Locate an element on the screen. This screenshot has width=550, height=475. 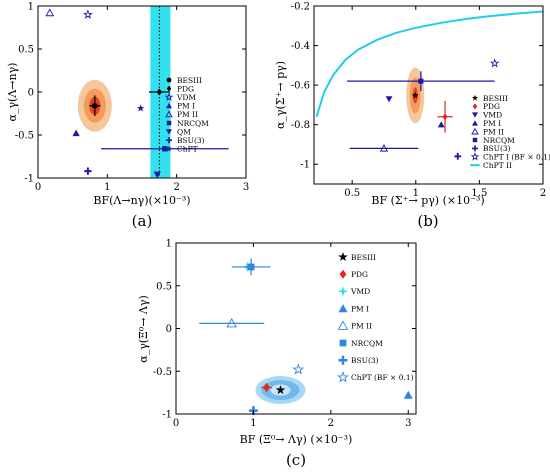
x-tick-label: 3 is located at coordinates (246, 187).